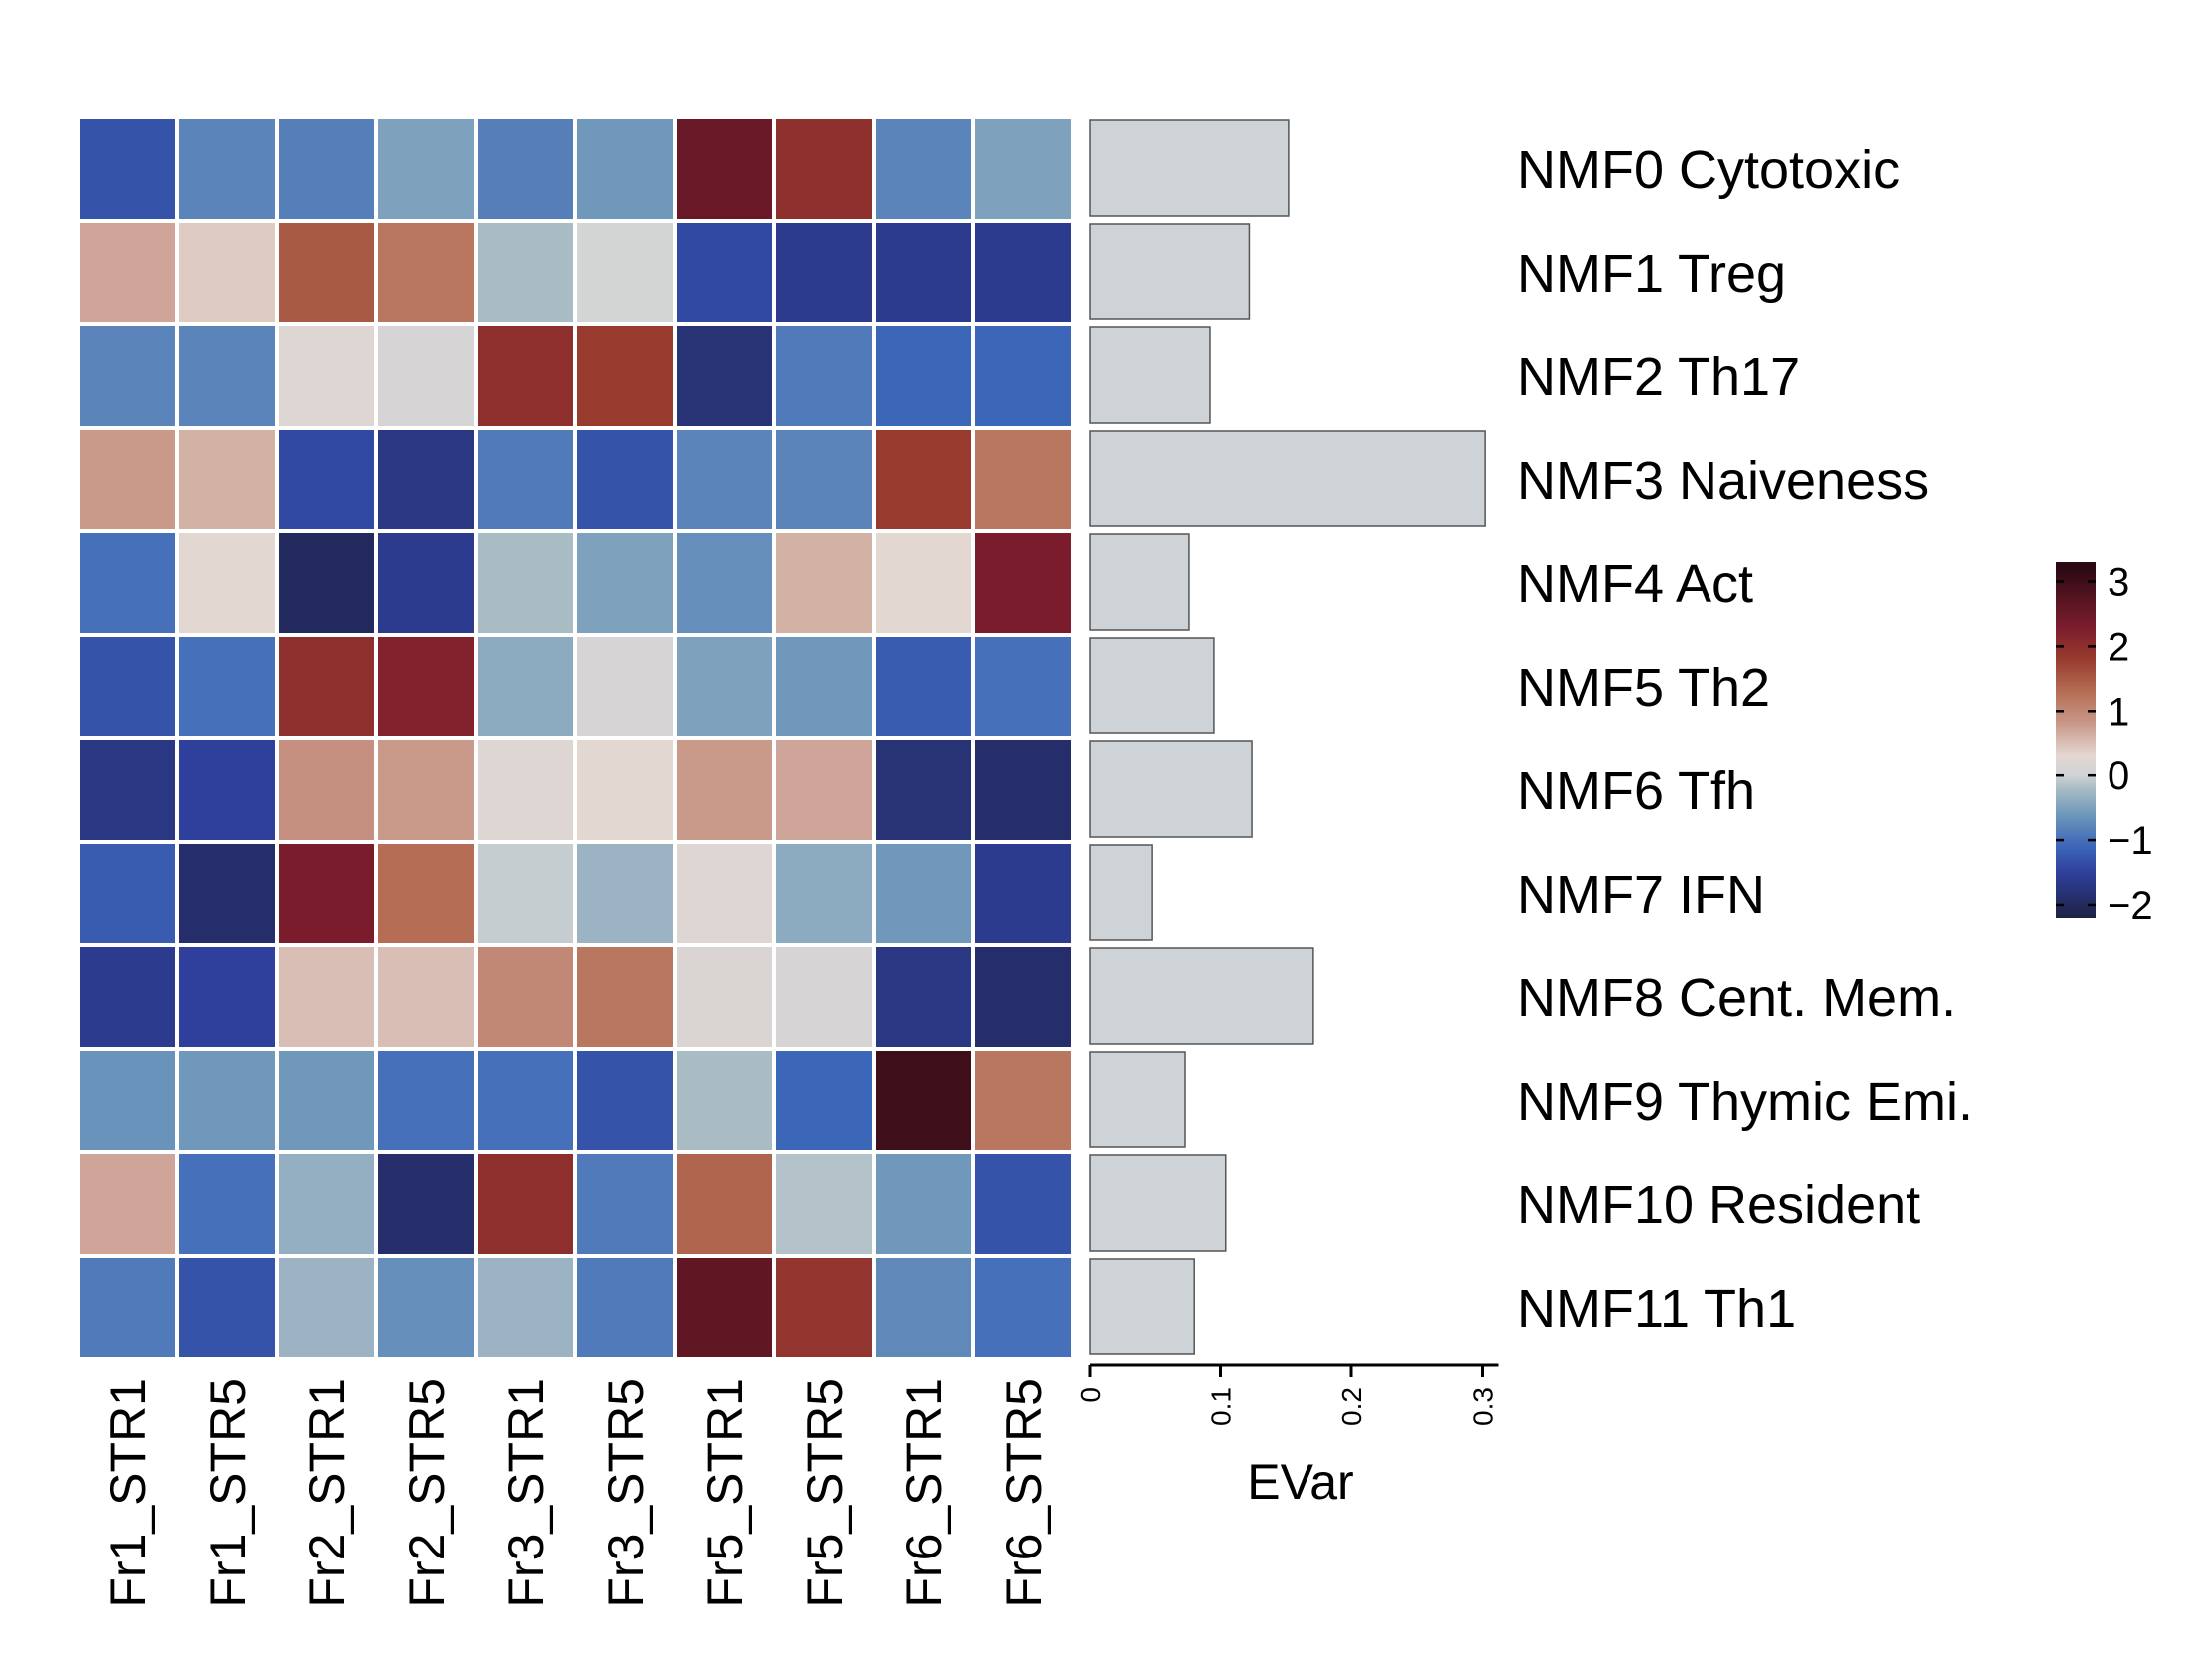 The image size is (2212, 1661). What do you see at coordinates (526, 1493) in the screenshot?
I see `column-label: Fr3_STR1` at bounding box center [526, 1493].